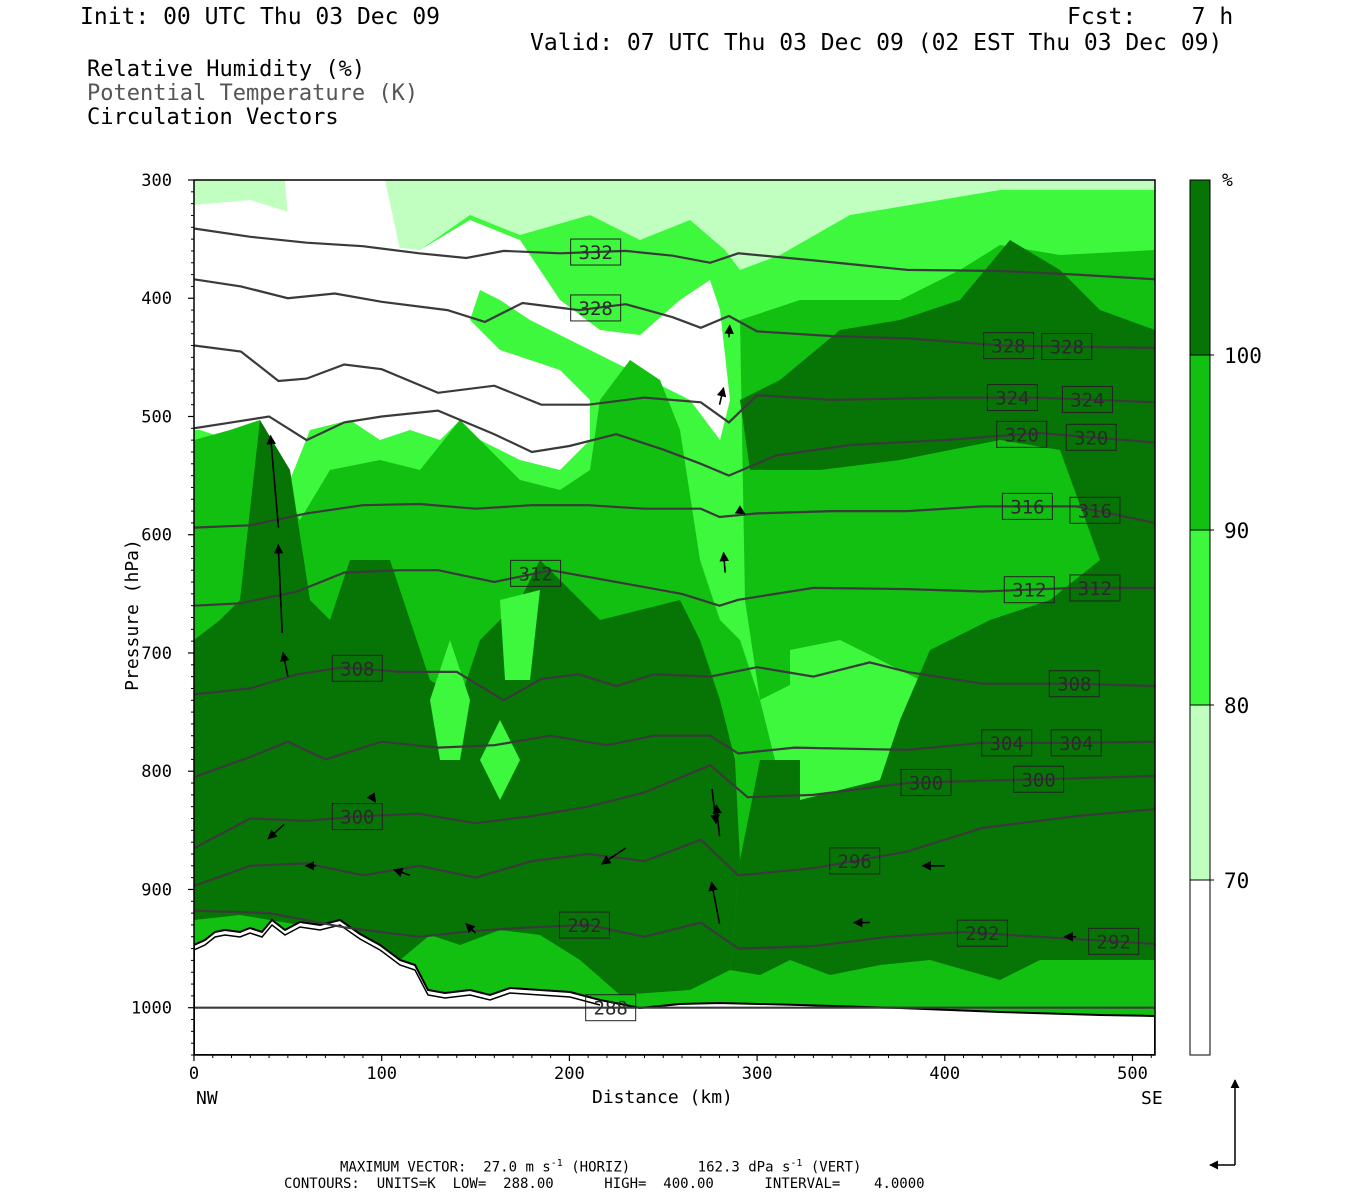 This screenshot has width=1350, height=1200. I want to click on isentrope-label: 328, so click(1008, 347).